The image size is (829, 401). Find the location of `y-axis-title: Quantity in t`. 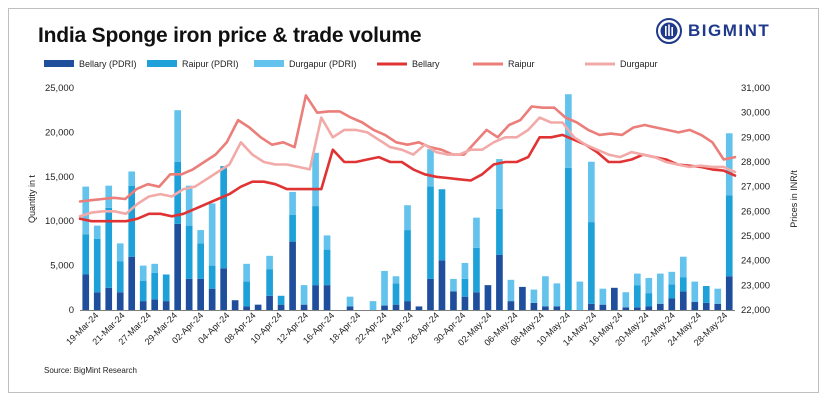

y-axis-title: Quantity in t is located at coordinates (32, 198).